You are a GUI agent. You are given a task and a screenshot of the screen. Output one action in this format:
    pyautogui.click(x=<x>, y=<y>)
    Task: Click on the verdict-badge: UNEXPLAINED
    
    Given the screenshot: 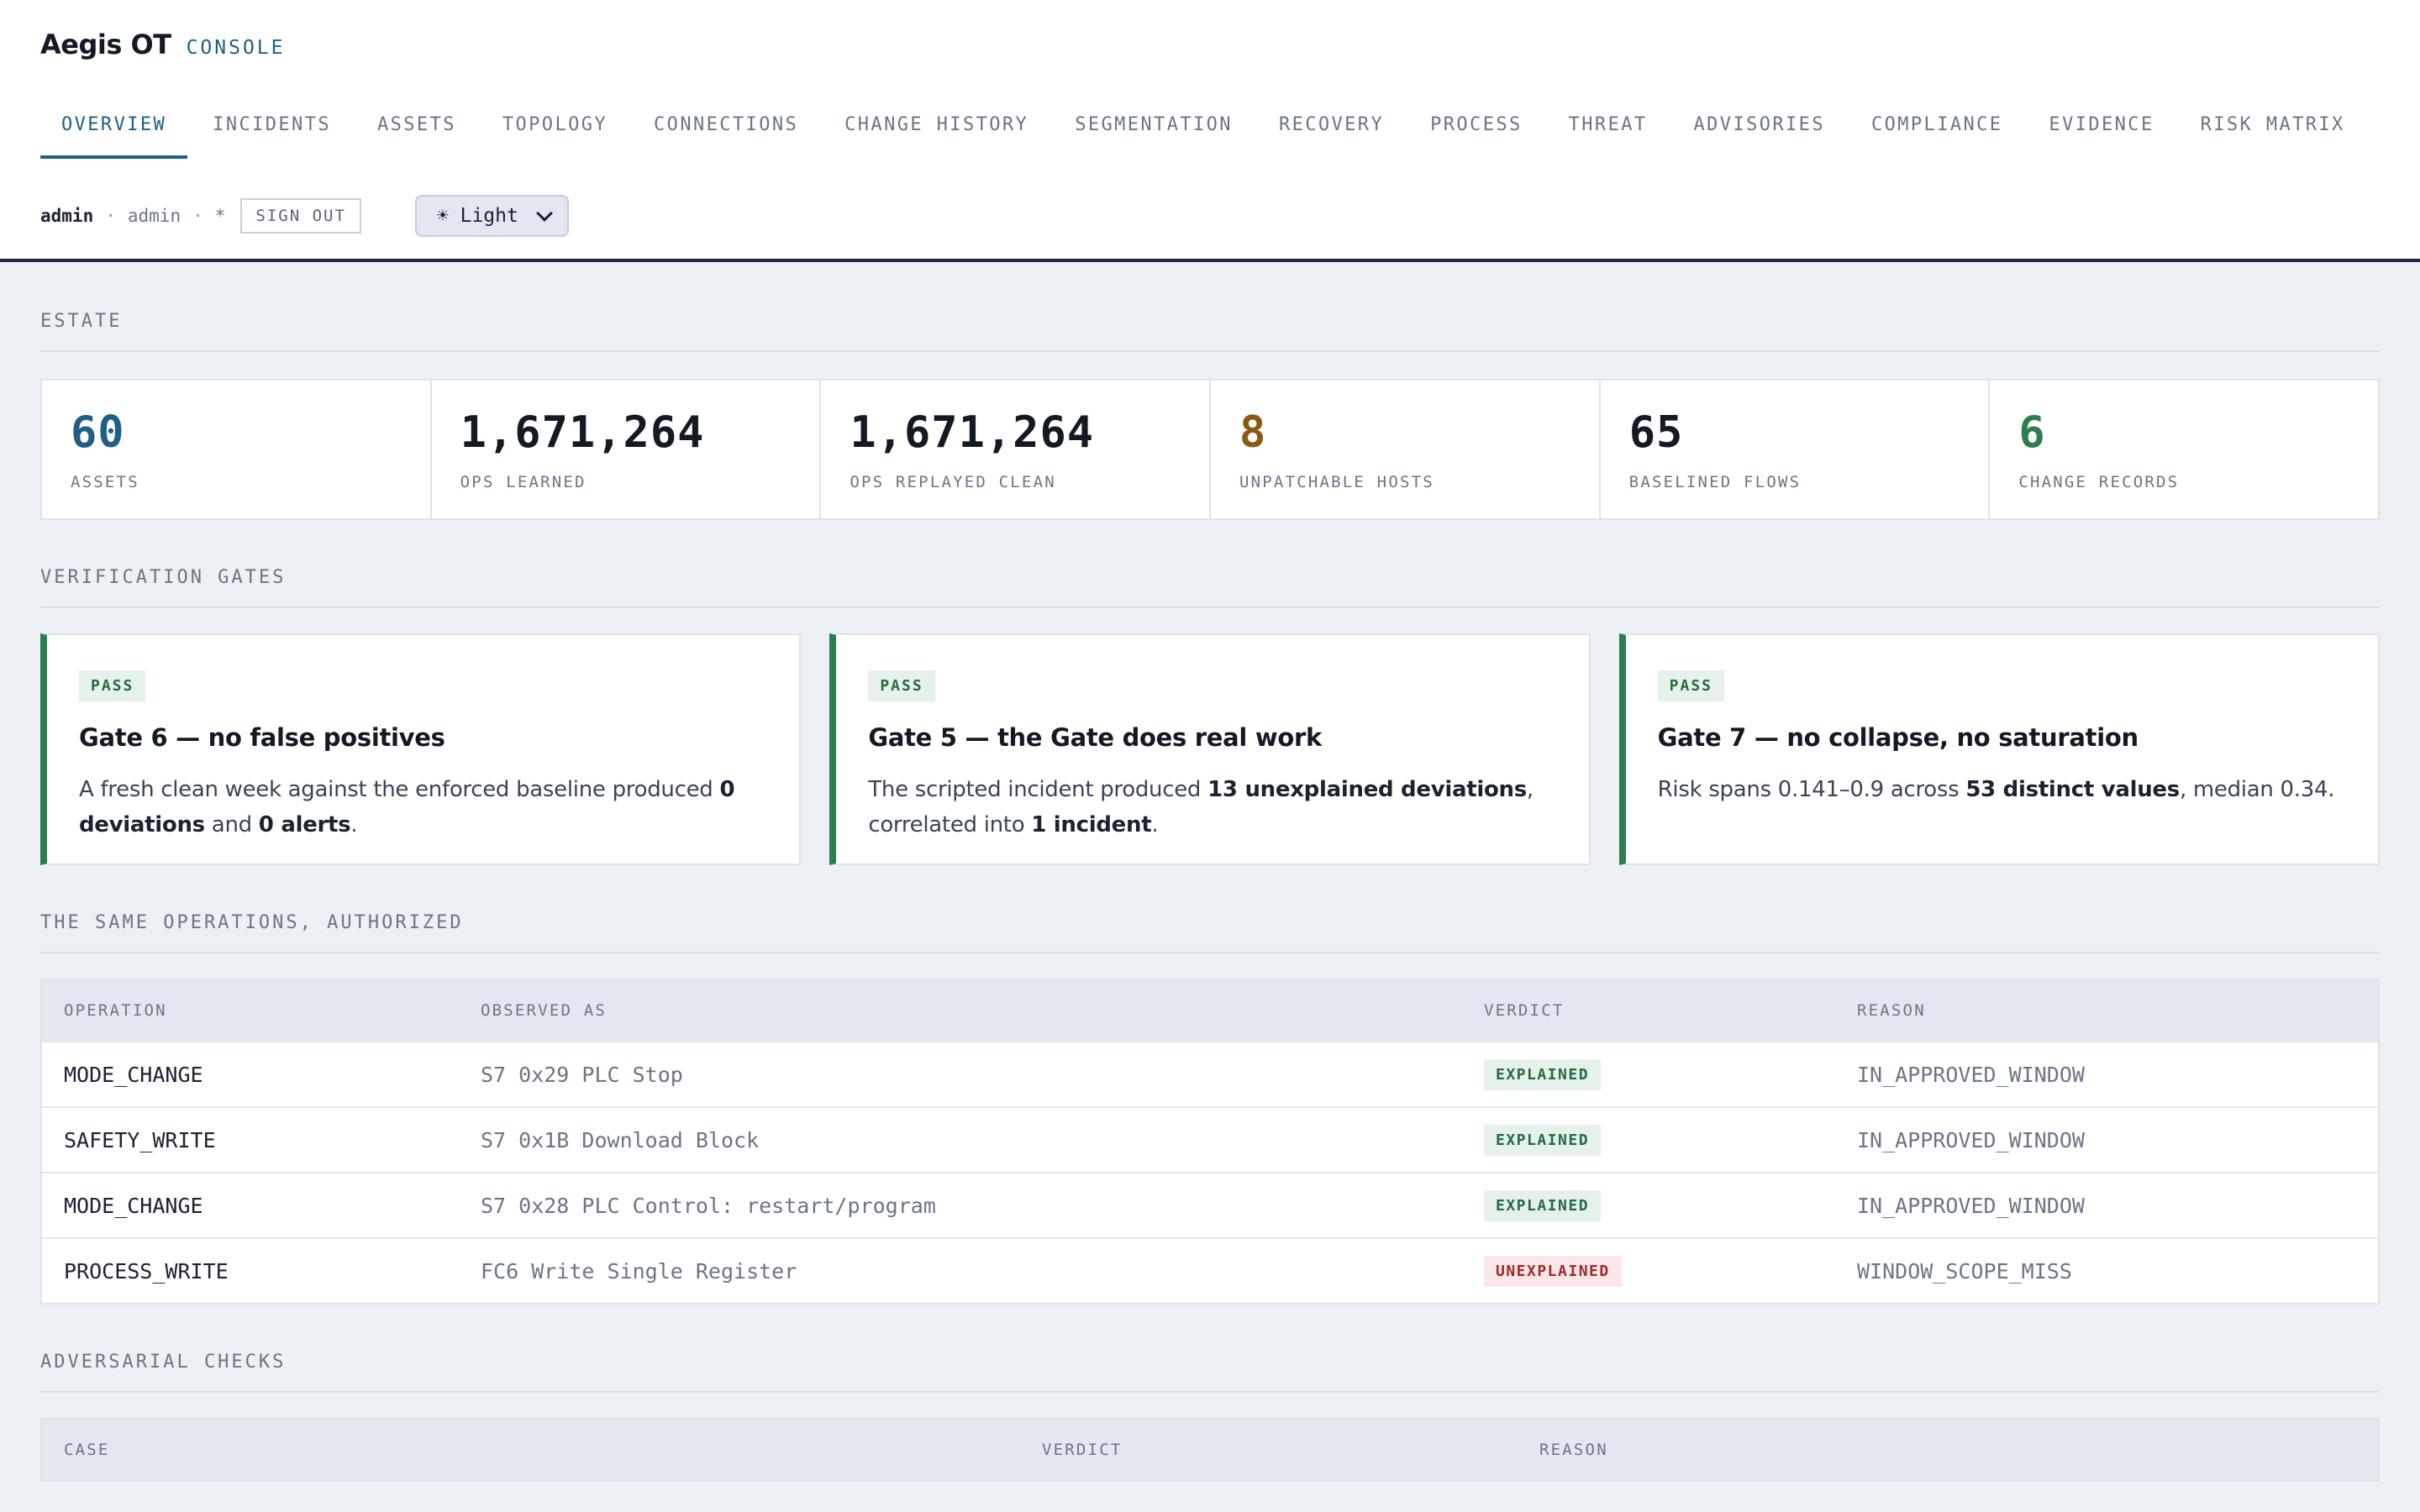 What is the action you would take?
    pyautogui.click(x=1553, y=1271)
    